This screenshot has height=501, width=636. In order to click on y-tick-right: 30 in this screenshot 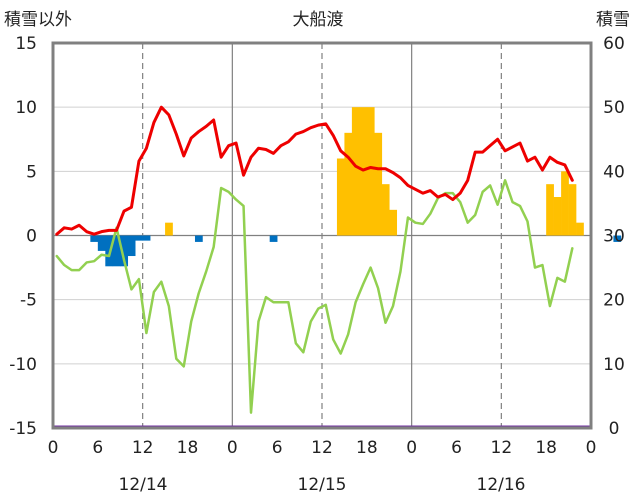, I will do `click(614, 237)`.